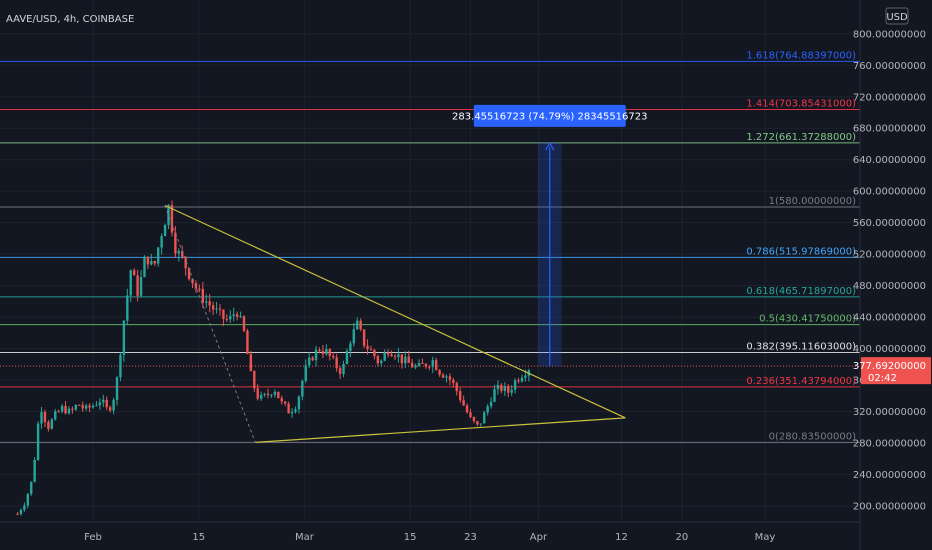  Describe the element at coordinates (812, 436) in the screenshot. I see `fib-level-label: 0(280.83500000)` at that location.